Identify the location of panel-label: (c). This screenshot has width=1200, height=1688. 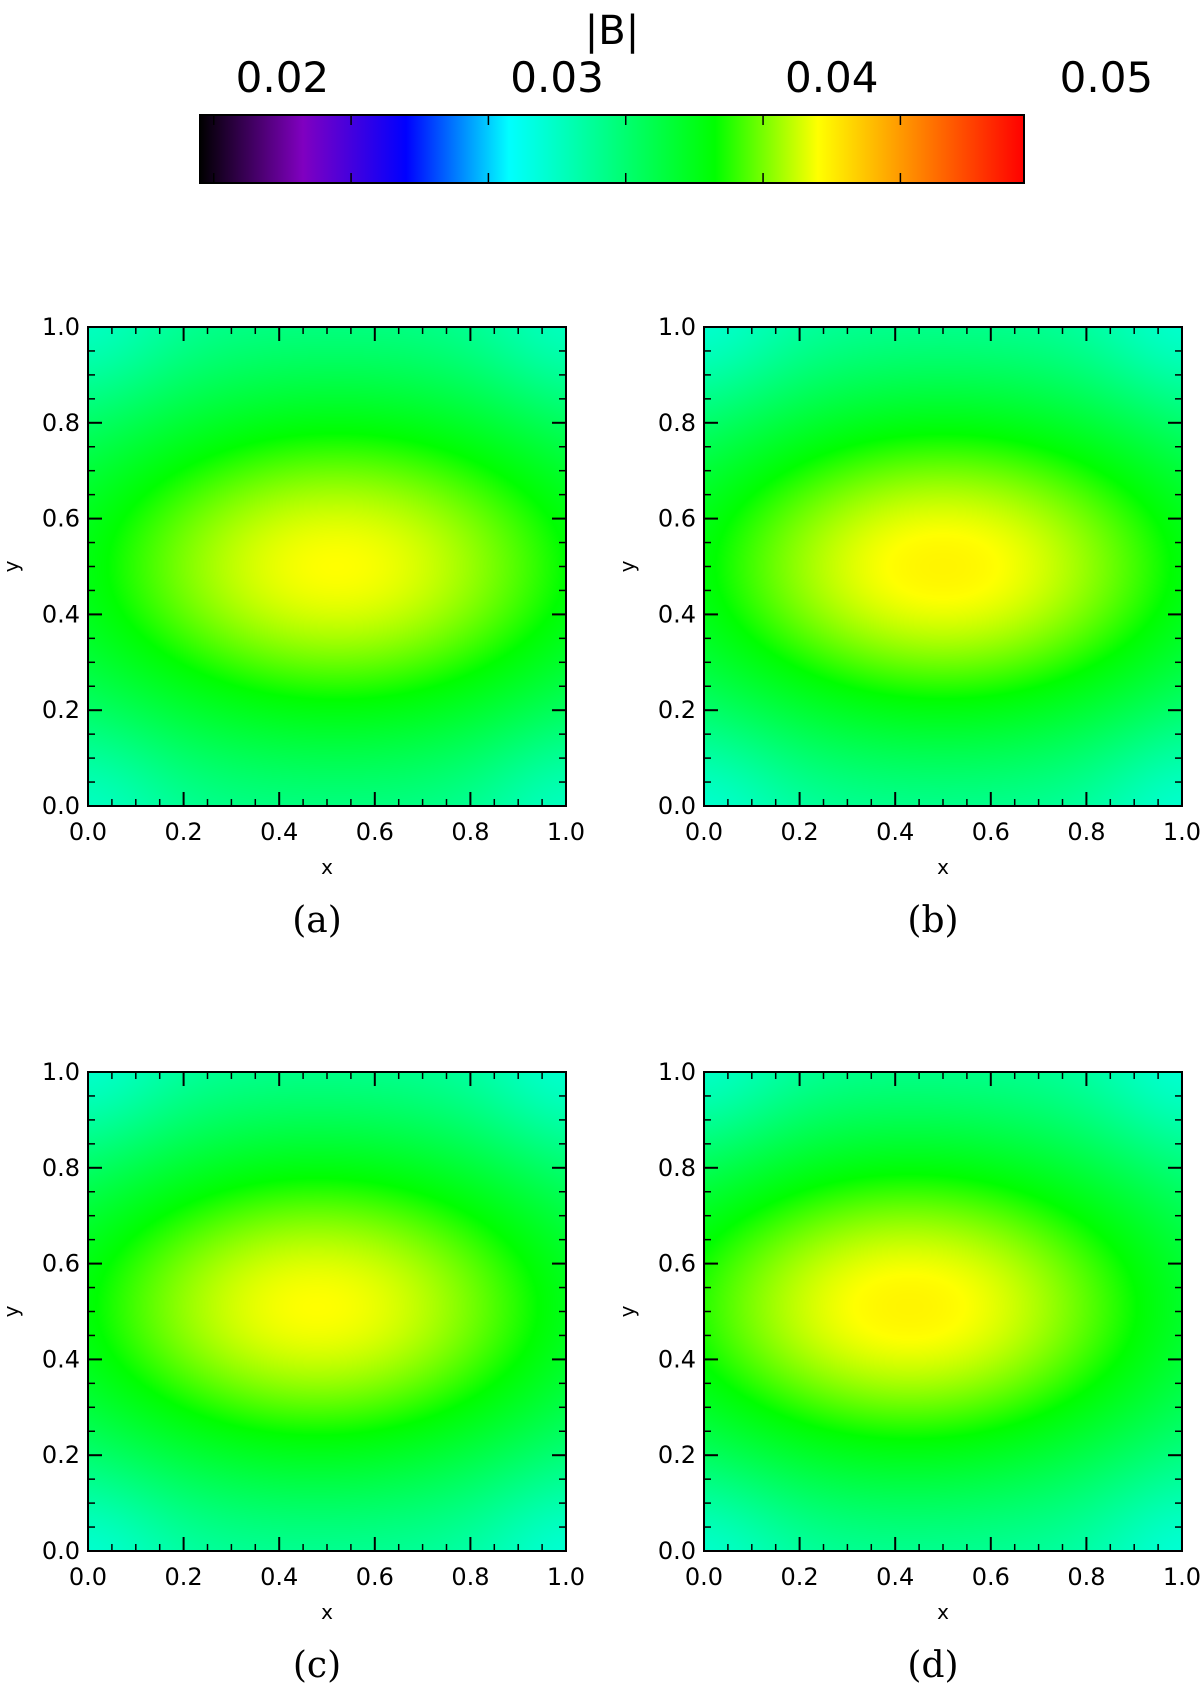
(317, 1665).